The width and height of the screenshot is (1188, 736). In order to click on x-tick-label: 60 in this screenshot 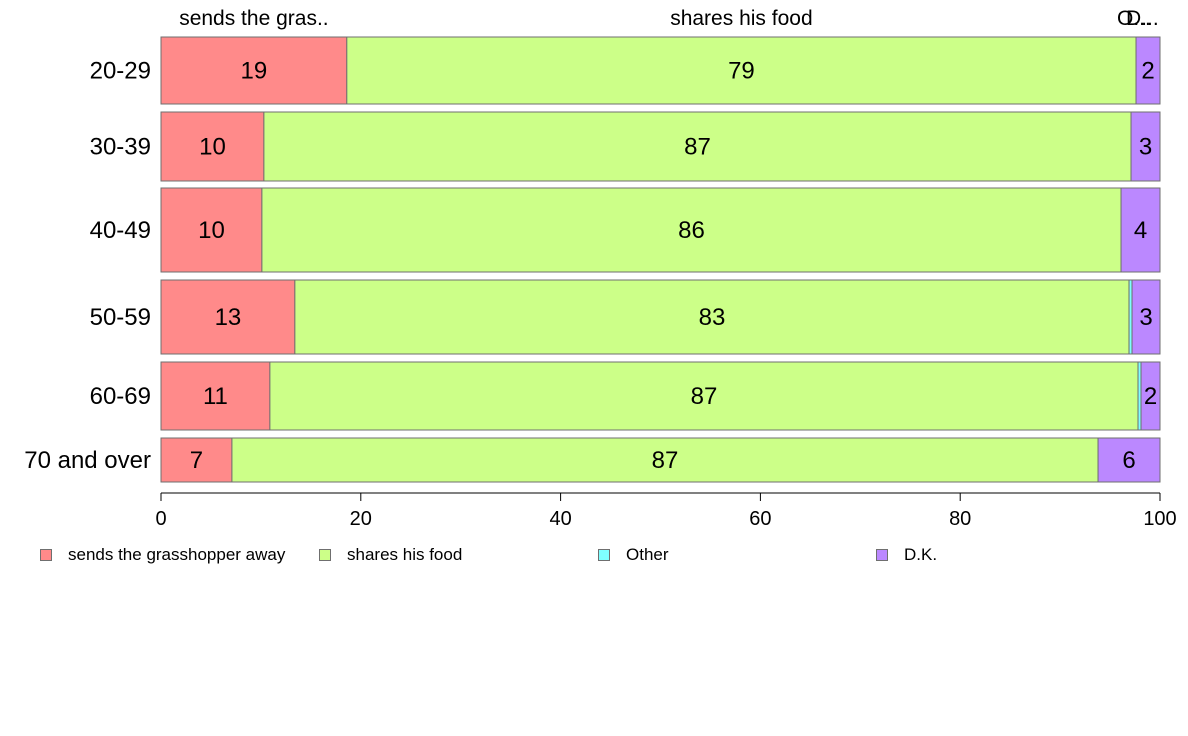, I will do `click(760, 519)`.